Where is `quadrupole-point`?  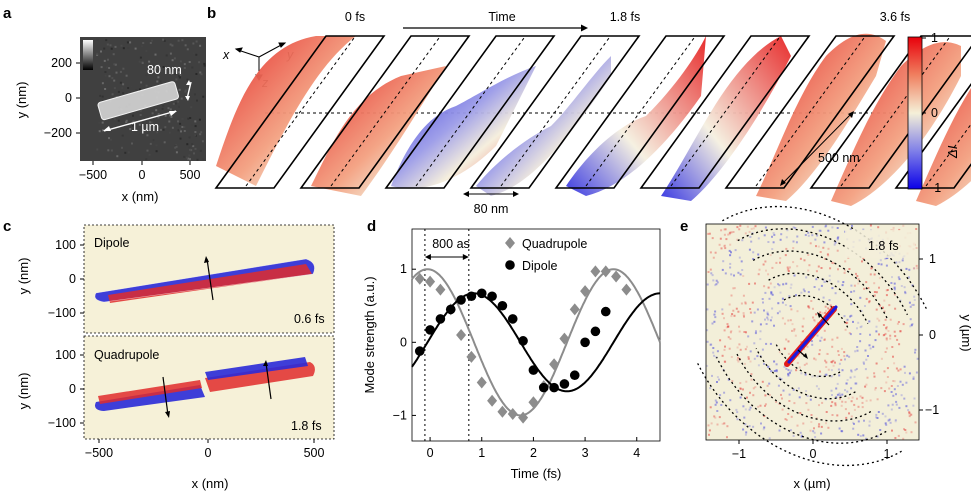 quadrupole-point is located at coordinates (471, 356).